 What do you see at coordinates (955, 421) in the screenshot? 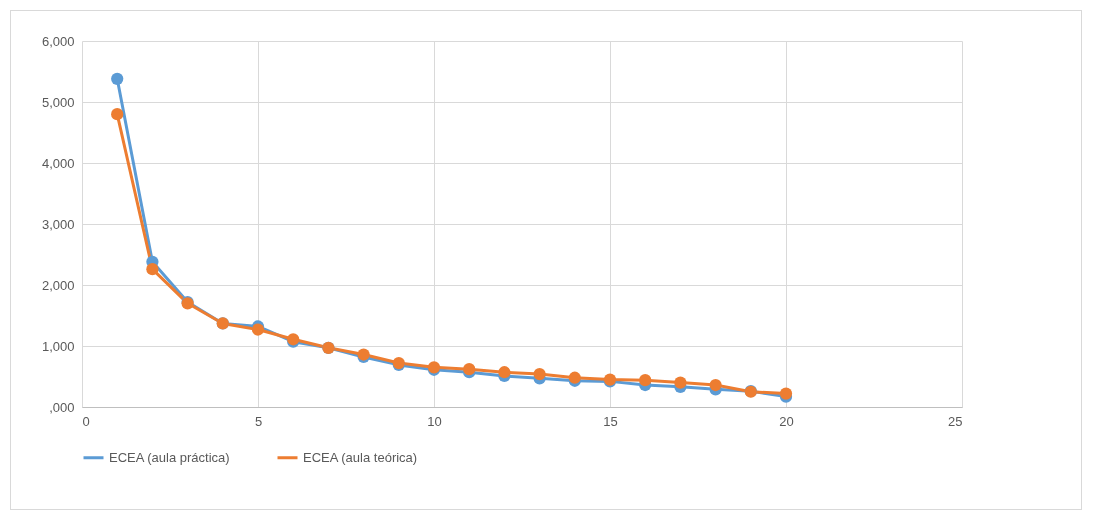
I see `x-tick-label: 25` at bounding box center [955, 421].